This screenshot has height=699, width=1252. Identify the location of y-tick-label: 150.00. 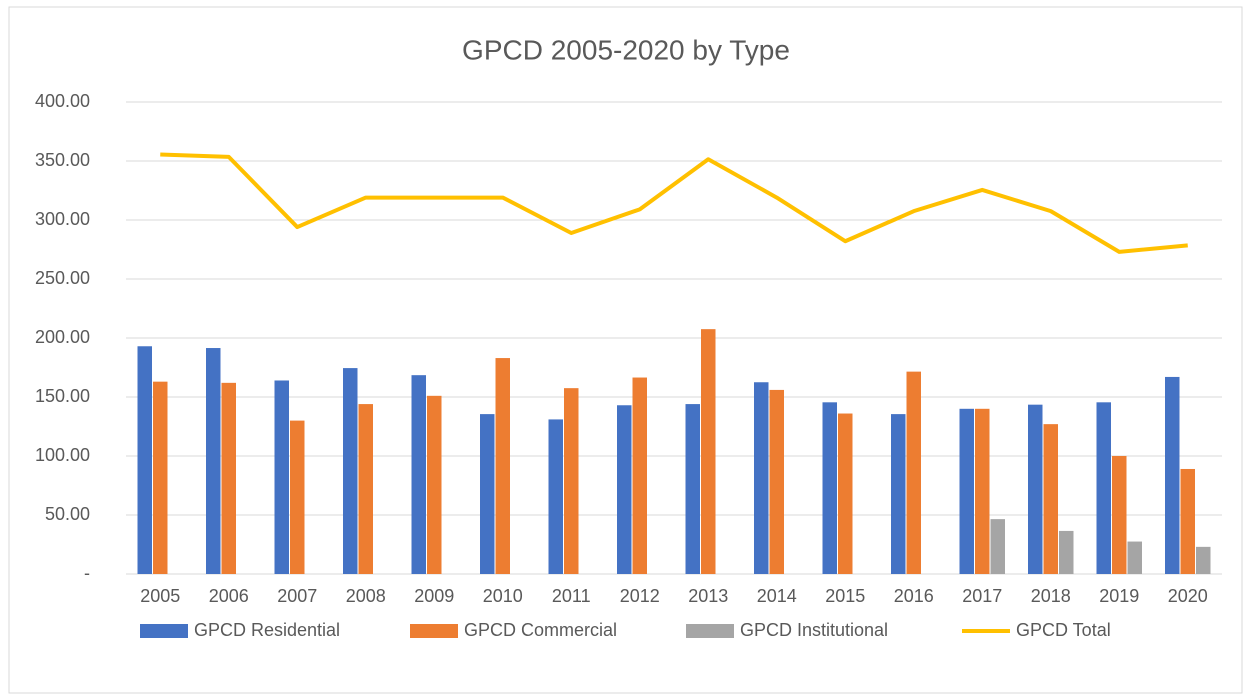
(62, 396).